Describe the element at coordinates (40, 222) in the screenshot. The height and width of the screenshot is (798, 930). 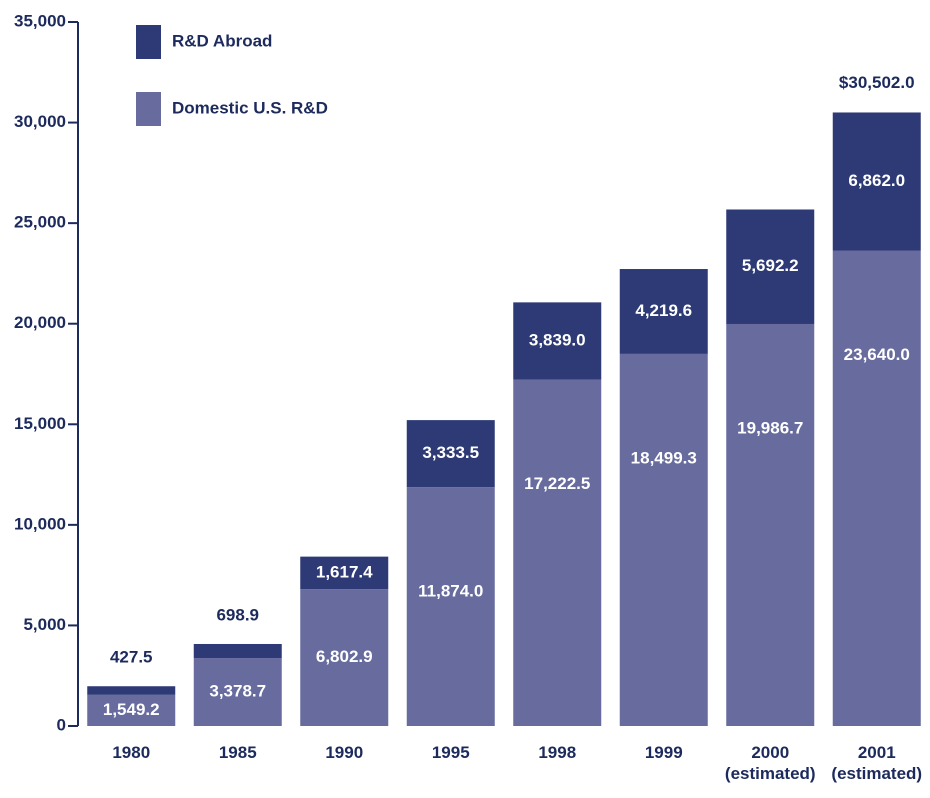
I see `y-tick-label: 25,000` at that location.